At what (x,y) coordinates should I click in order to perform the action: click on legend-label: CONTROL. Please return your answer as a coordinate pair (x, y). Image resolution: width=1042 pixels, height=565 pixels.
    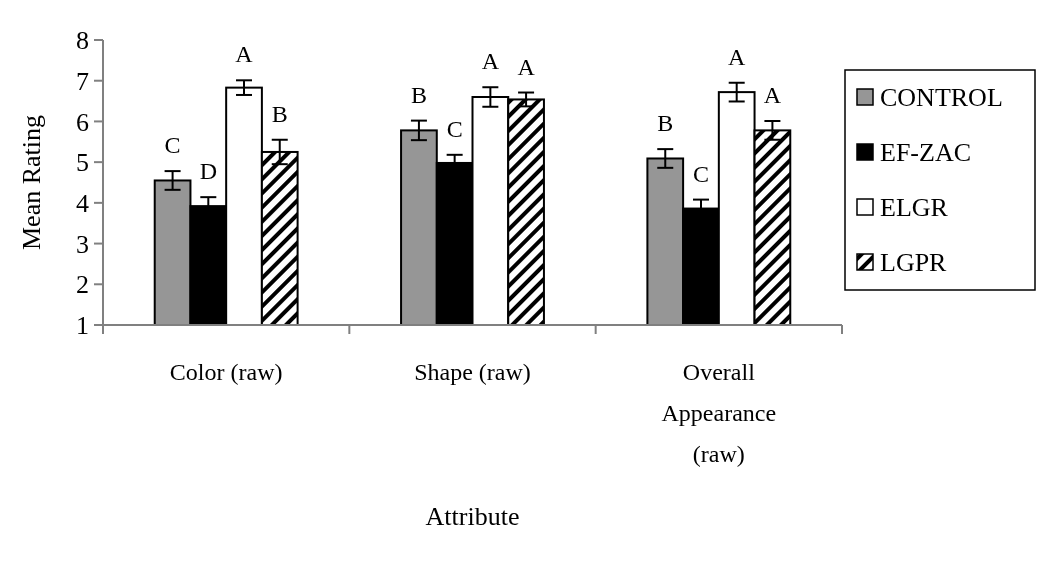
    Looking at the image, I should click on (941, 98).